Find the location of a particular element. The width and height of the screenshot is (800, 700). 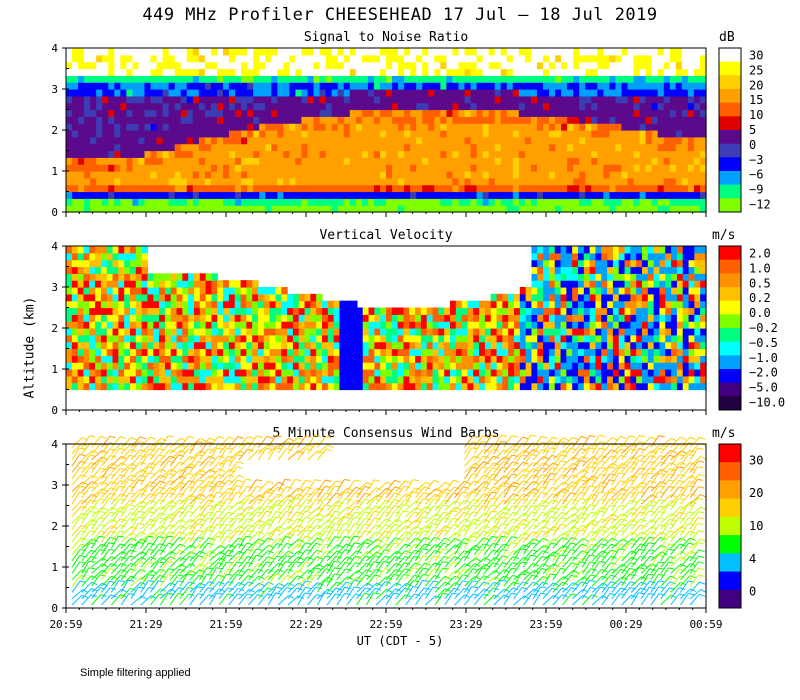

colorbar-unit-snr: dB is located at coordinates (727, 37).